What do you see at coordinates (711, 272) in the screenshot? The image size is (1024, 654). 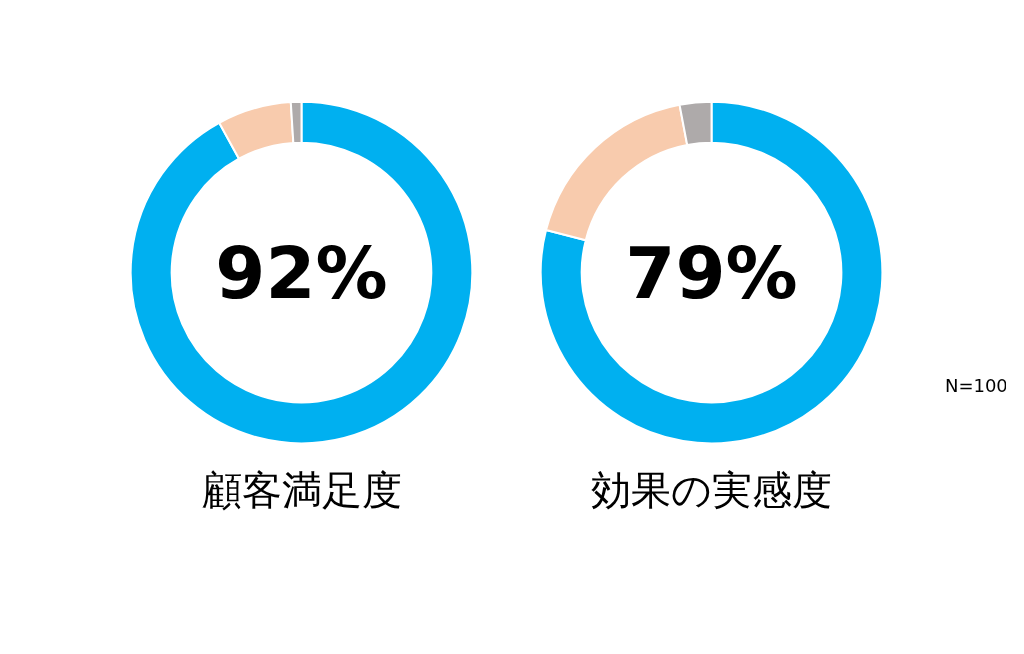 I see `text: 79%` at bounding box center [711, 272].